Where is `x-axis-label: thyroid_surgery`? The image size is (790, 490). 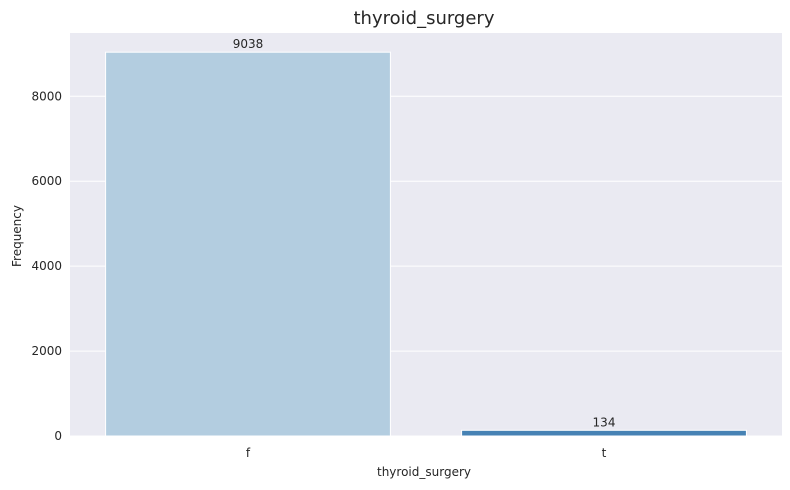 x-axis-label: thyroid_surgery is located at coordinates (424, 472).